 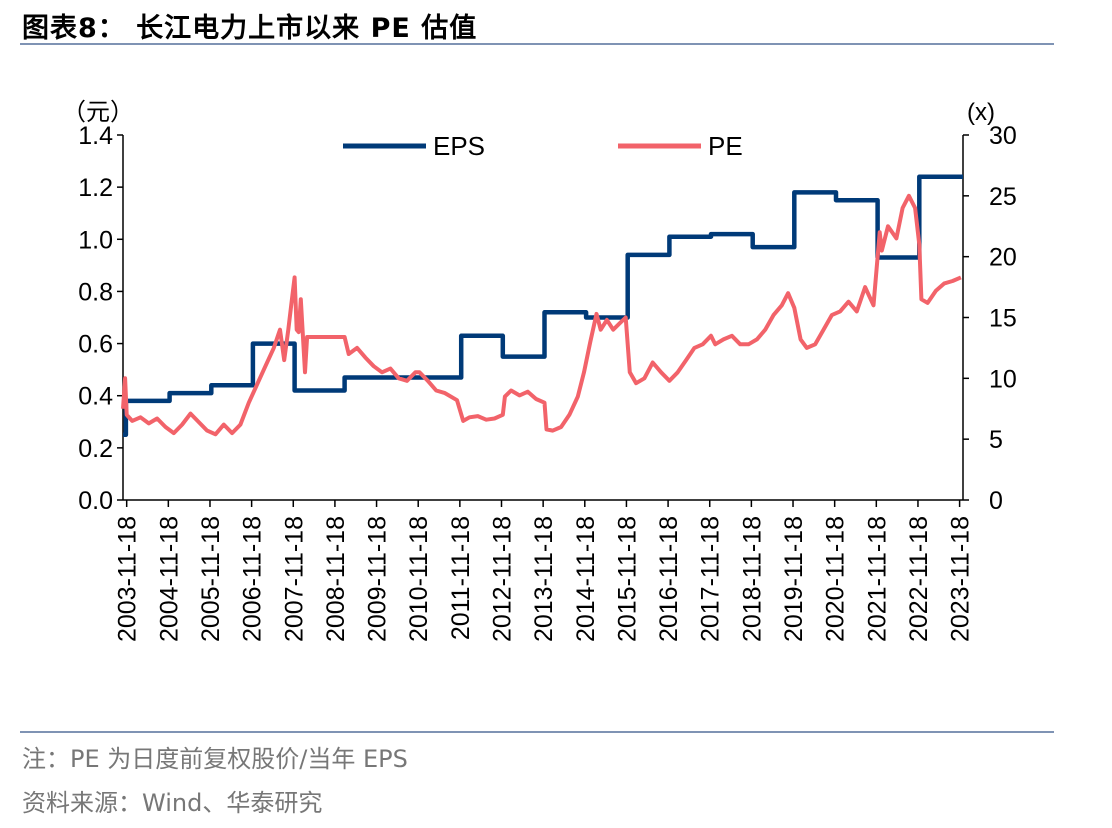 I want to click on x-tick-label: 2016-11-18, so click(x=669, y=579).